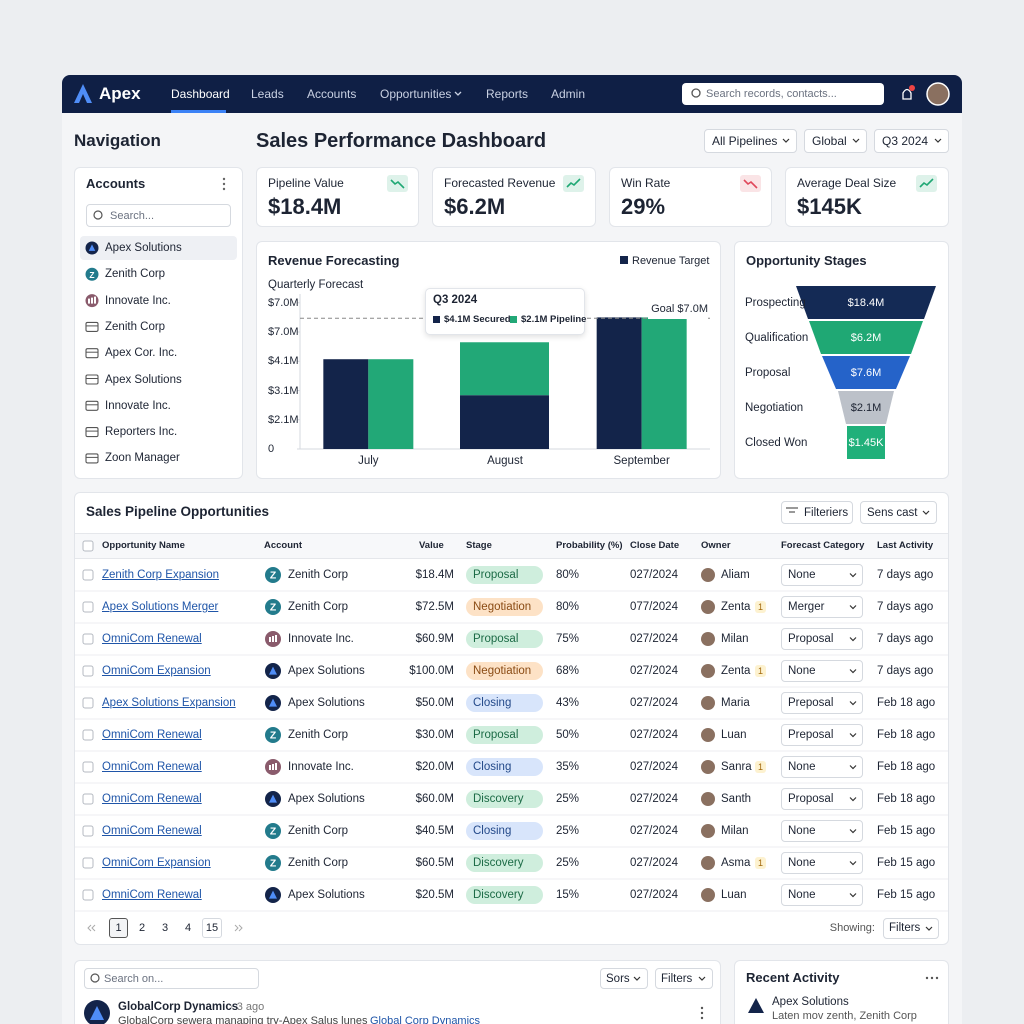 The height and width of the screenshot is (1024, 1024). Describe the element at coordinates (160, 607) in the screenshot. I see `opportunity-link: Apex Solutions Merger` at that location.